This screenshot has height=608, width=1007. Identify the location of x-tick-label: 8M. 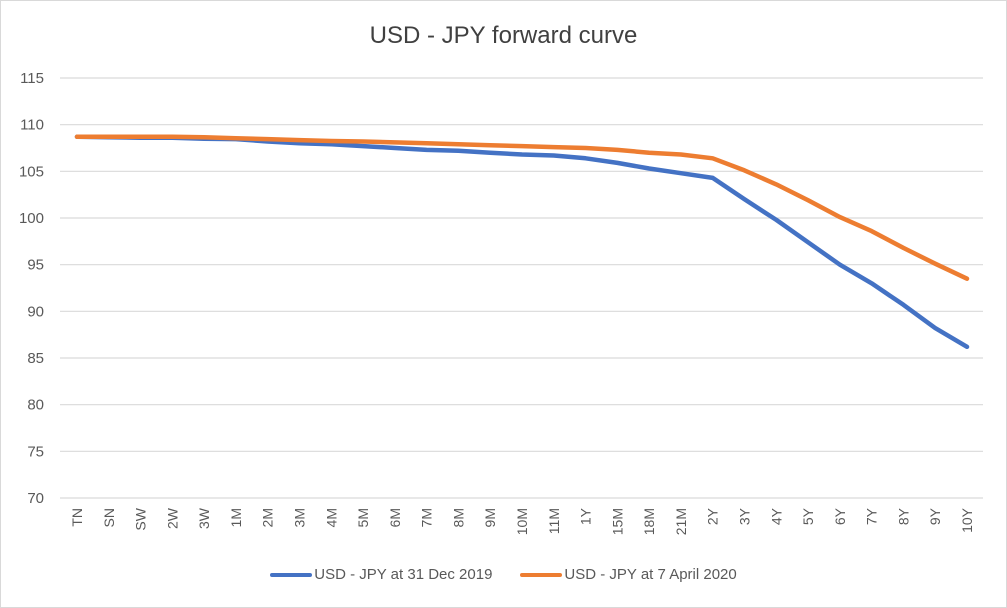
(458, 517).